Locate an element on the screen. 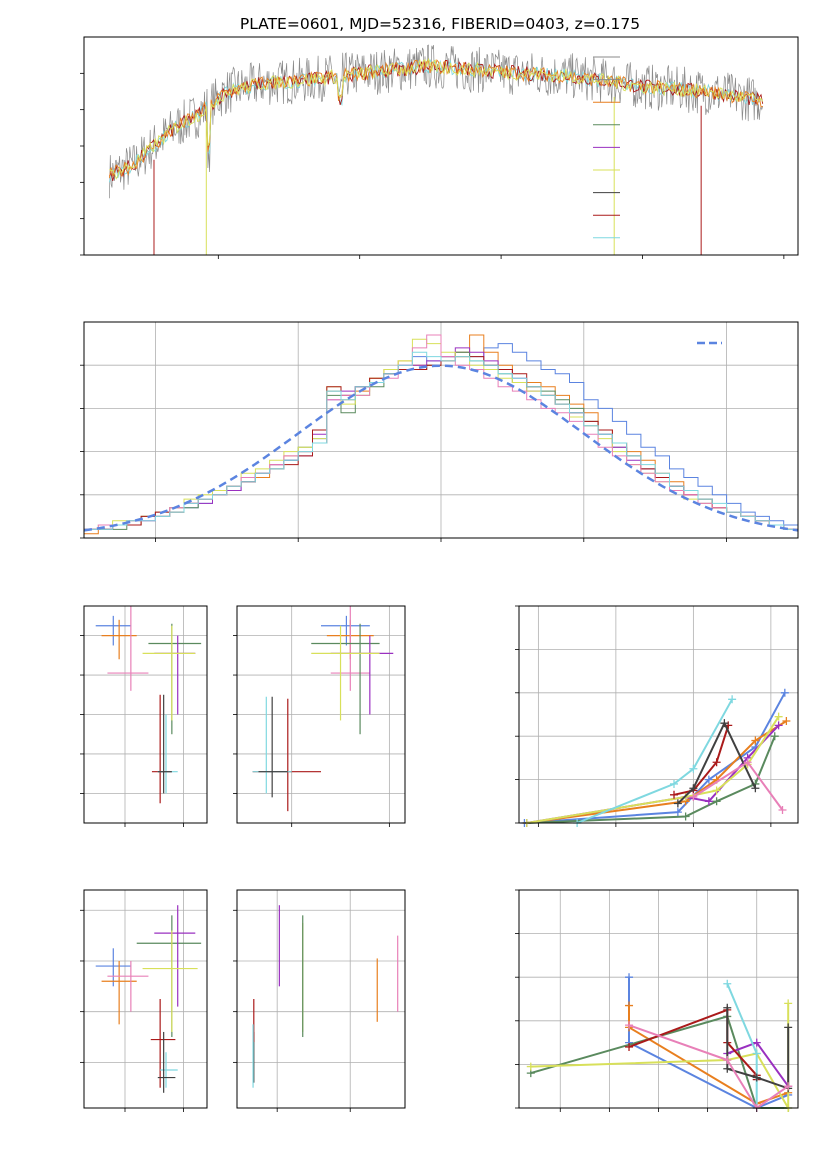  normal-curve is located at coordinates (441, 448).